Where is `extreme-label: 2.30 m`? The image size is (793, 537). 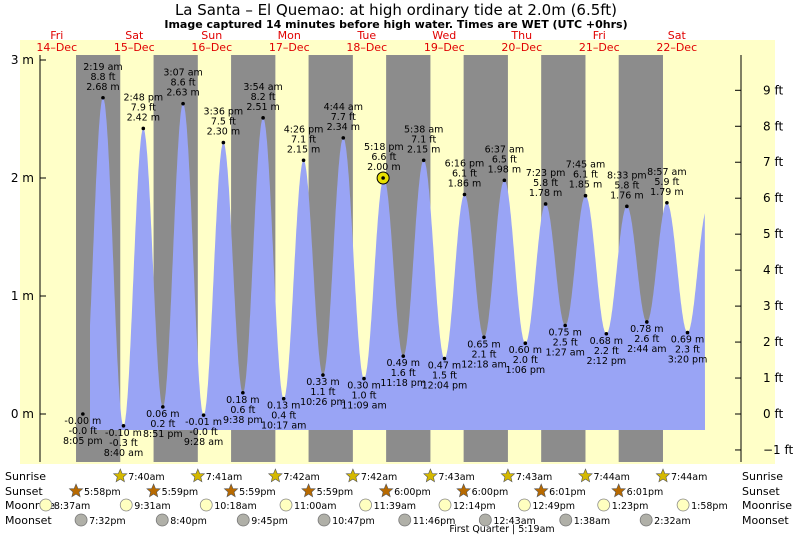 extreme-label: 2.30 m is located at coordinates (223, 132).